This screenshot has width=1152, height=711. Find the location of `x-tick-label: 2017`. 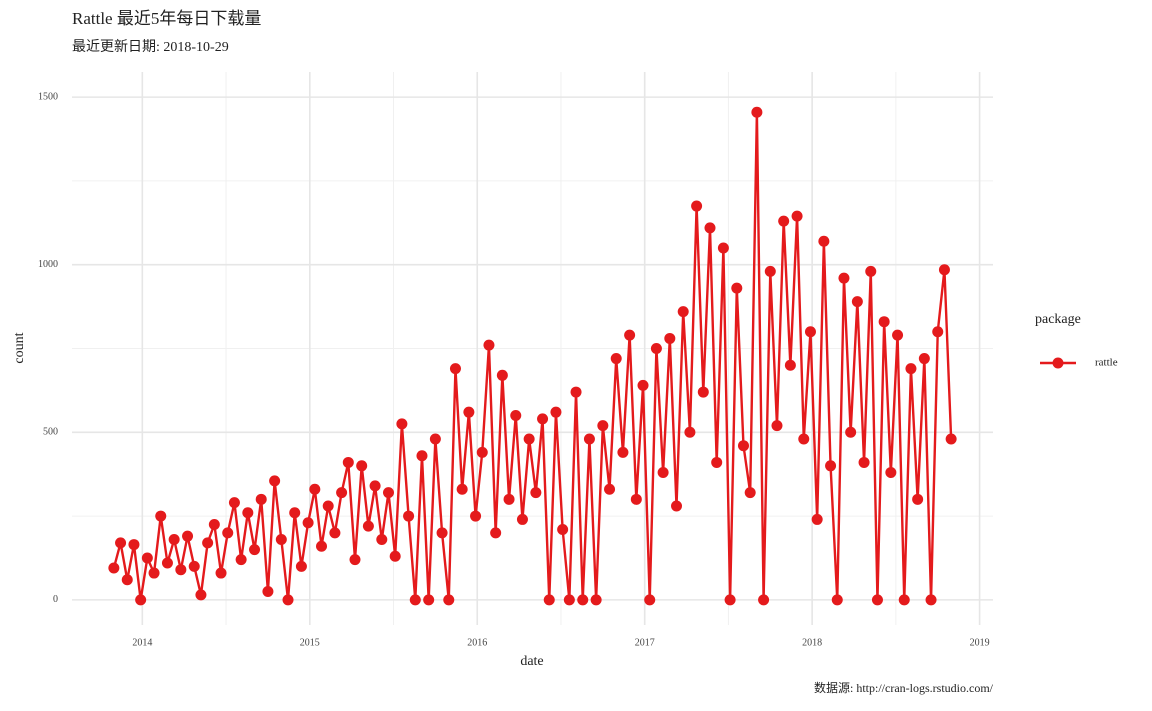

x-tick-label: 2017 is located at coordinates (645, 642).